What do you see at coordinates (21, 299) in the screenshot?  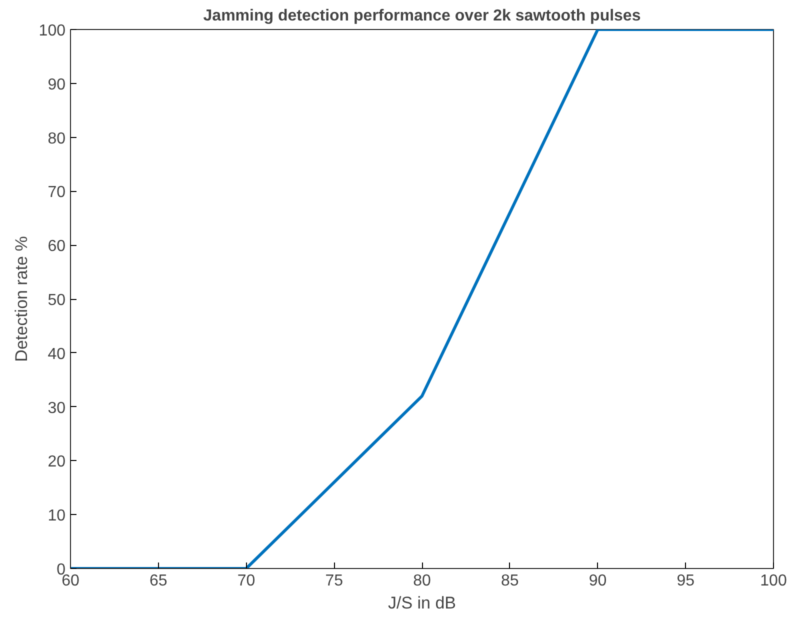 I see `y-axis-title: Detection rate %` at bounding box center [21, 299].